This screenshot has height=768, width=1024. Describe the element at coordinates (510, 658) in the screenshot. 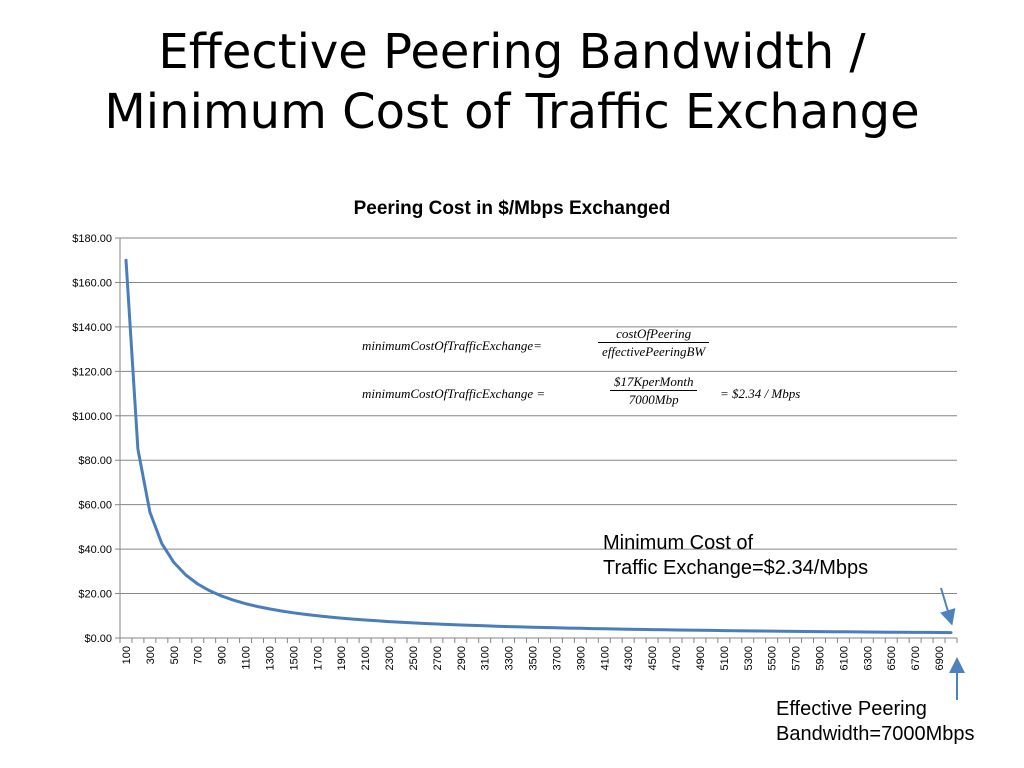

I see `x-tick-label: 3300` at that location.